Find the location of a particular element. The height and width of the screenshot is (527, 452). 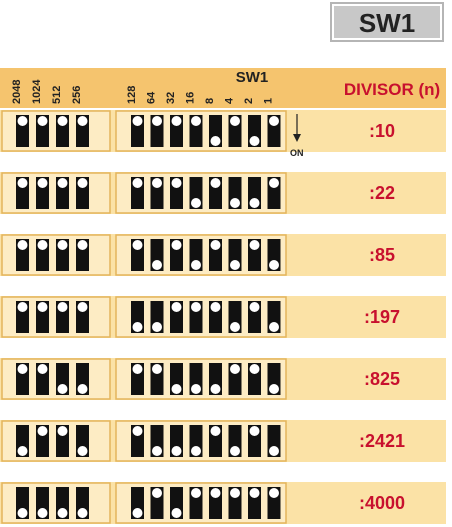

switch-weight-label: 32 is located at coordinates (171, 98).